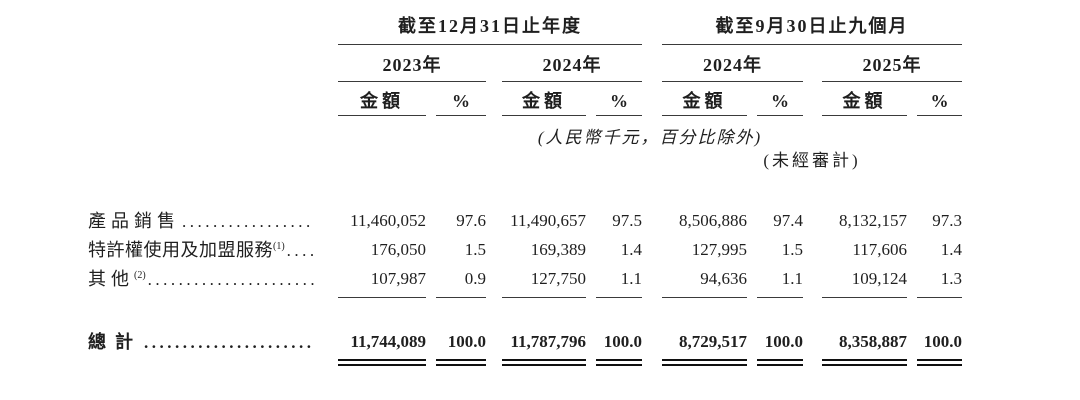  I want to click on currency-note: (人民幣千元，百分比除外), so click(650, 137).